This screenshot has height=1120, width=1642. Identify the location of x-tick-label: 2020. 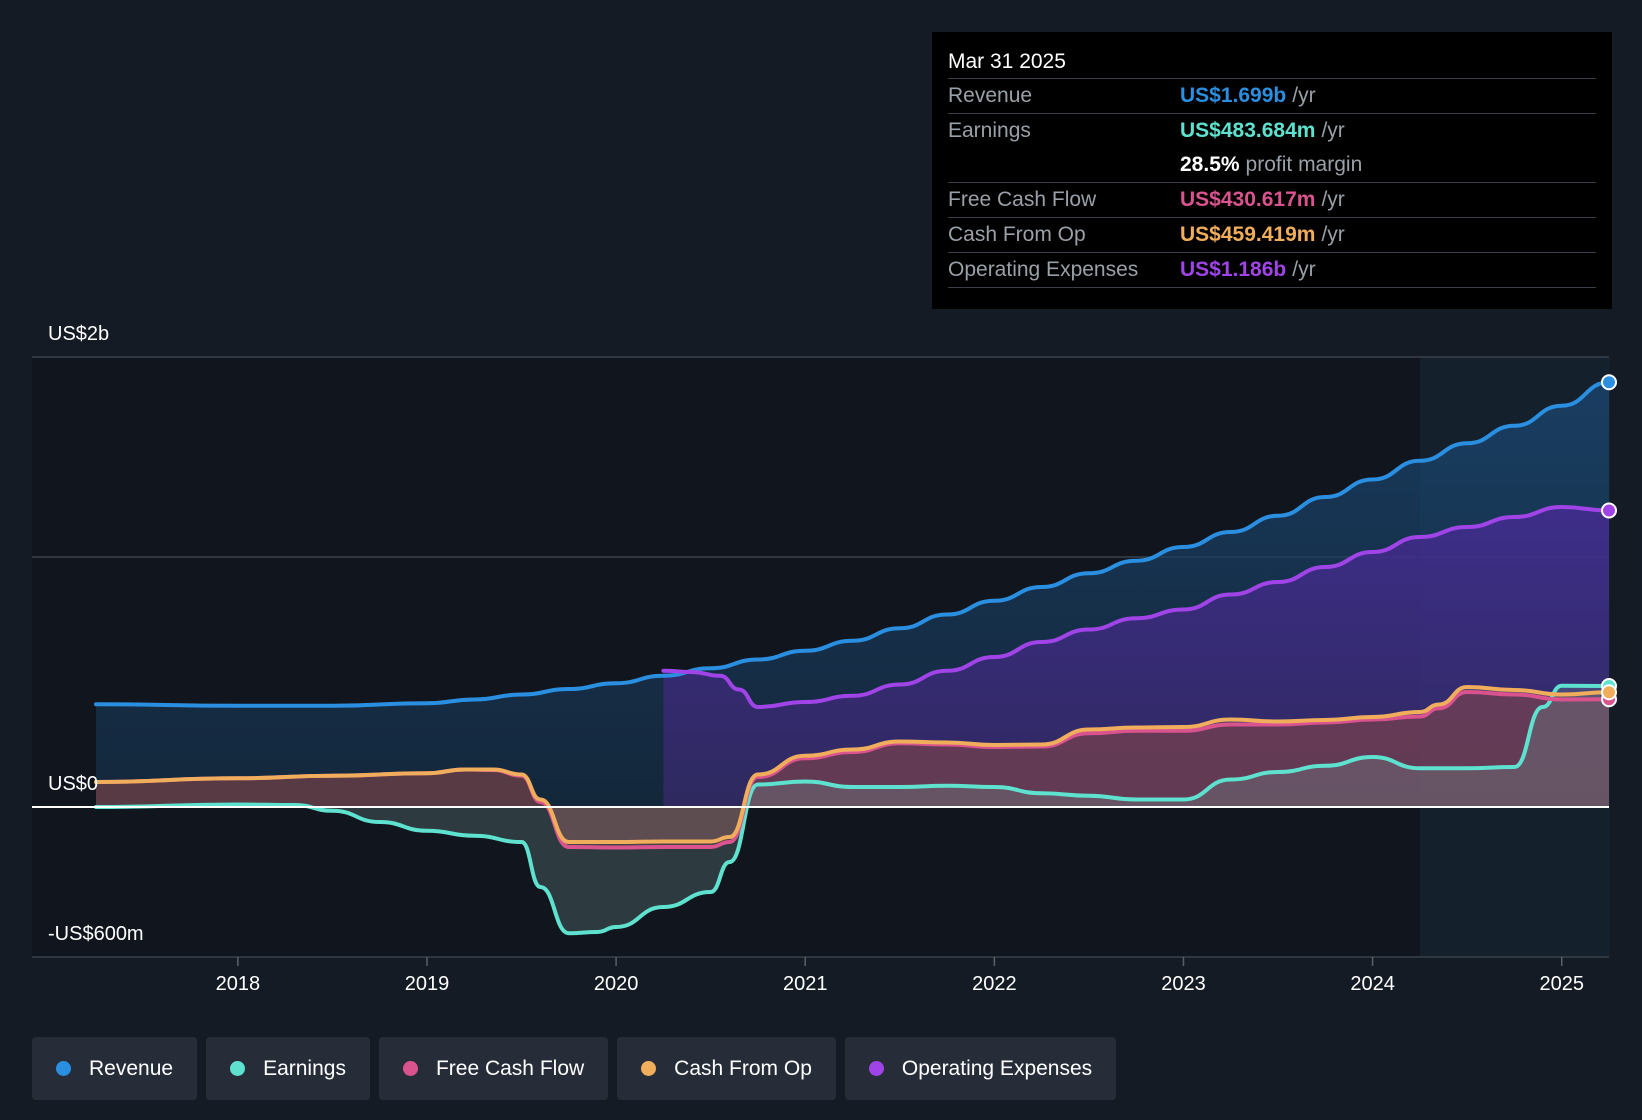
(616, 984).